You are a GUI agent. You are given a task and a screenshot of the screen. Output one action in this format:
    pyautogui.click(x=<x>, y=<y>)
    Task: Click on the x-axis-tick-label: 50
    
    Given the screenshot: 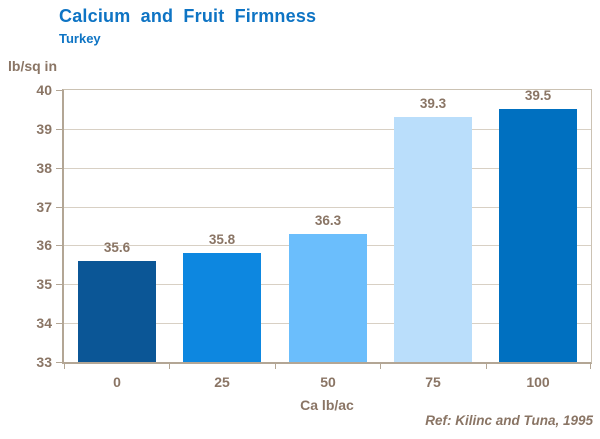 What is the action you would take?
    pyautogui.click(x=328, y=382)
    